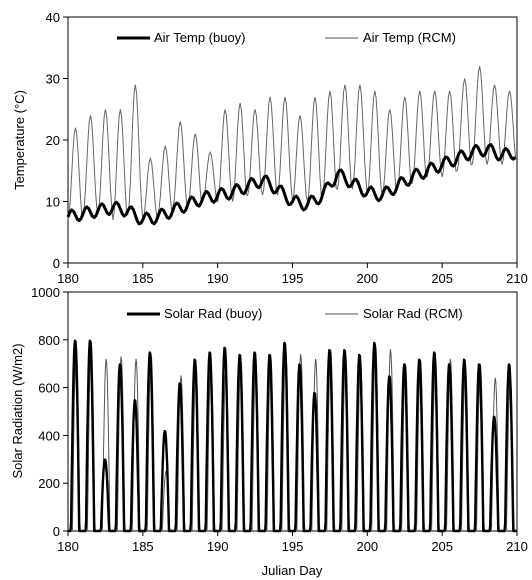 This screenshot has width=532, height=580. I want to click on air-temp-legend: Air Temp (buoy) Air Temp (RCM), so click(286, 37).